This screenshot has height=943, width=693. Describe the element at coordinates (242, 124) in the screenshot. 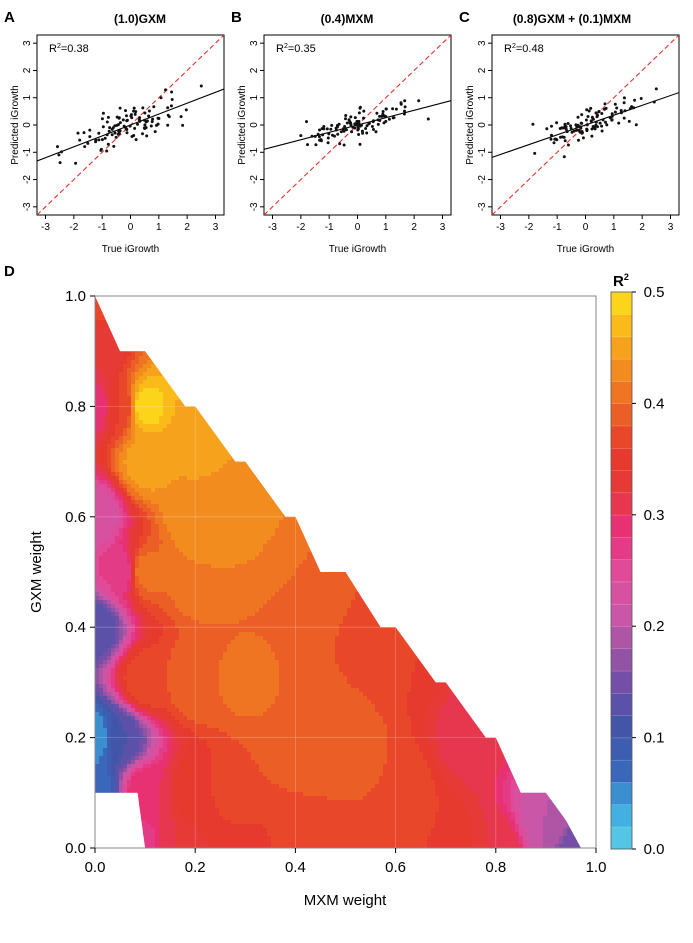

I see `y-axis-label: Predicted iGrowth` at that location.